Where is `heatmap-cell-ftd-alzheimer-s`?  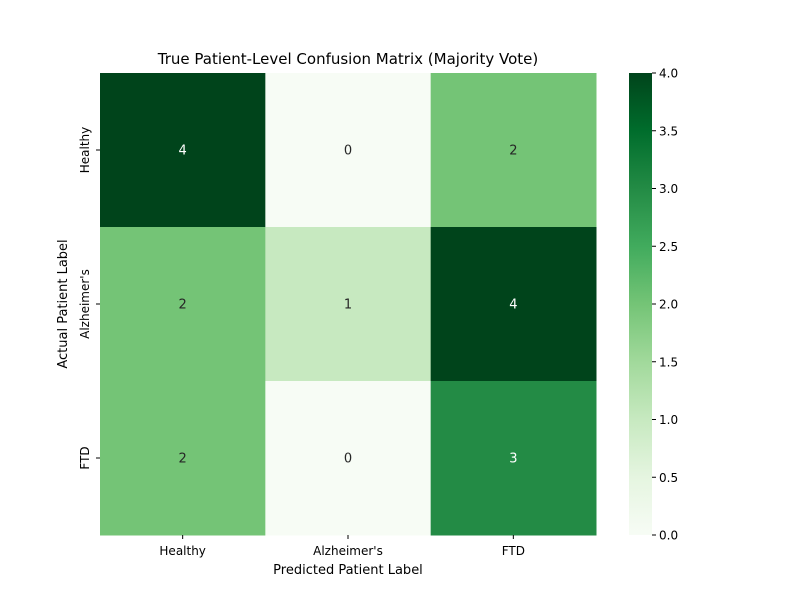
heatmap-cell-ftd-alzheimer-s is located at coordinates (348, 458).